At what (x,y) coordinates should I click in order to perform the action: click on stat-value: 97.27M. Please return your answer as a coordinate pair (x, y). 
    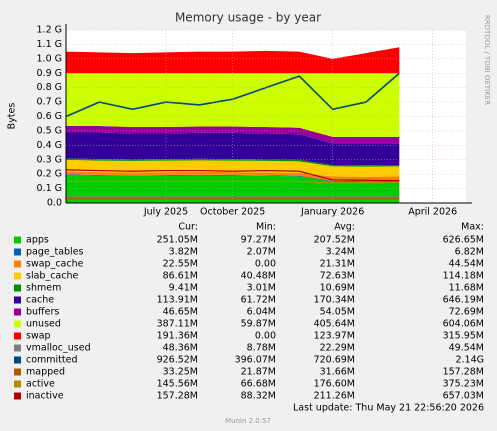
    Looking at the image, I should click on (258, 240).